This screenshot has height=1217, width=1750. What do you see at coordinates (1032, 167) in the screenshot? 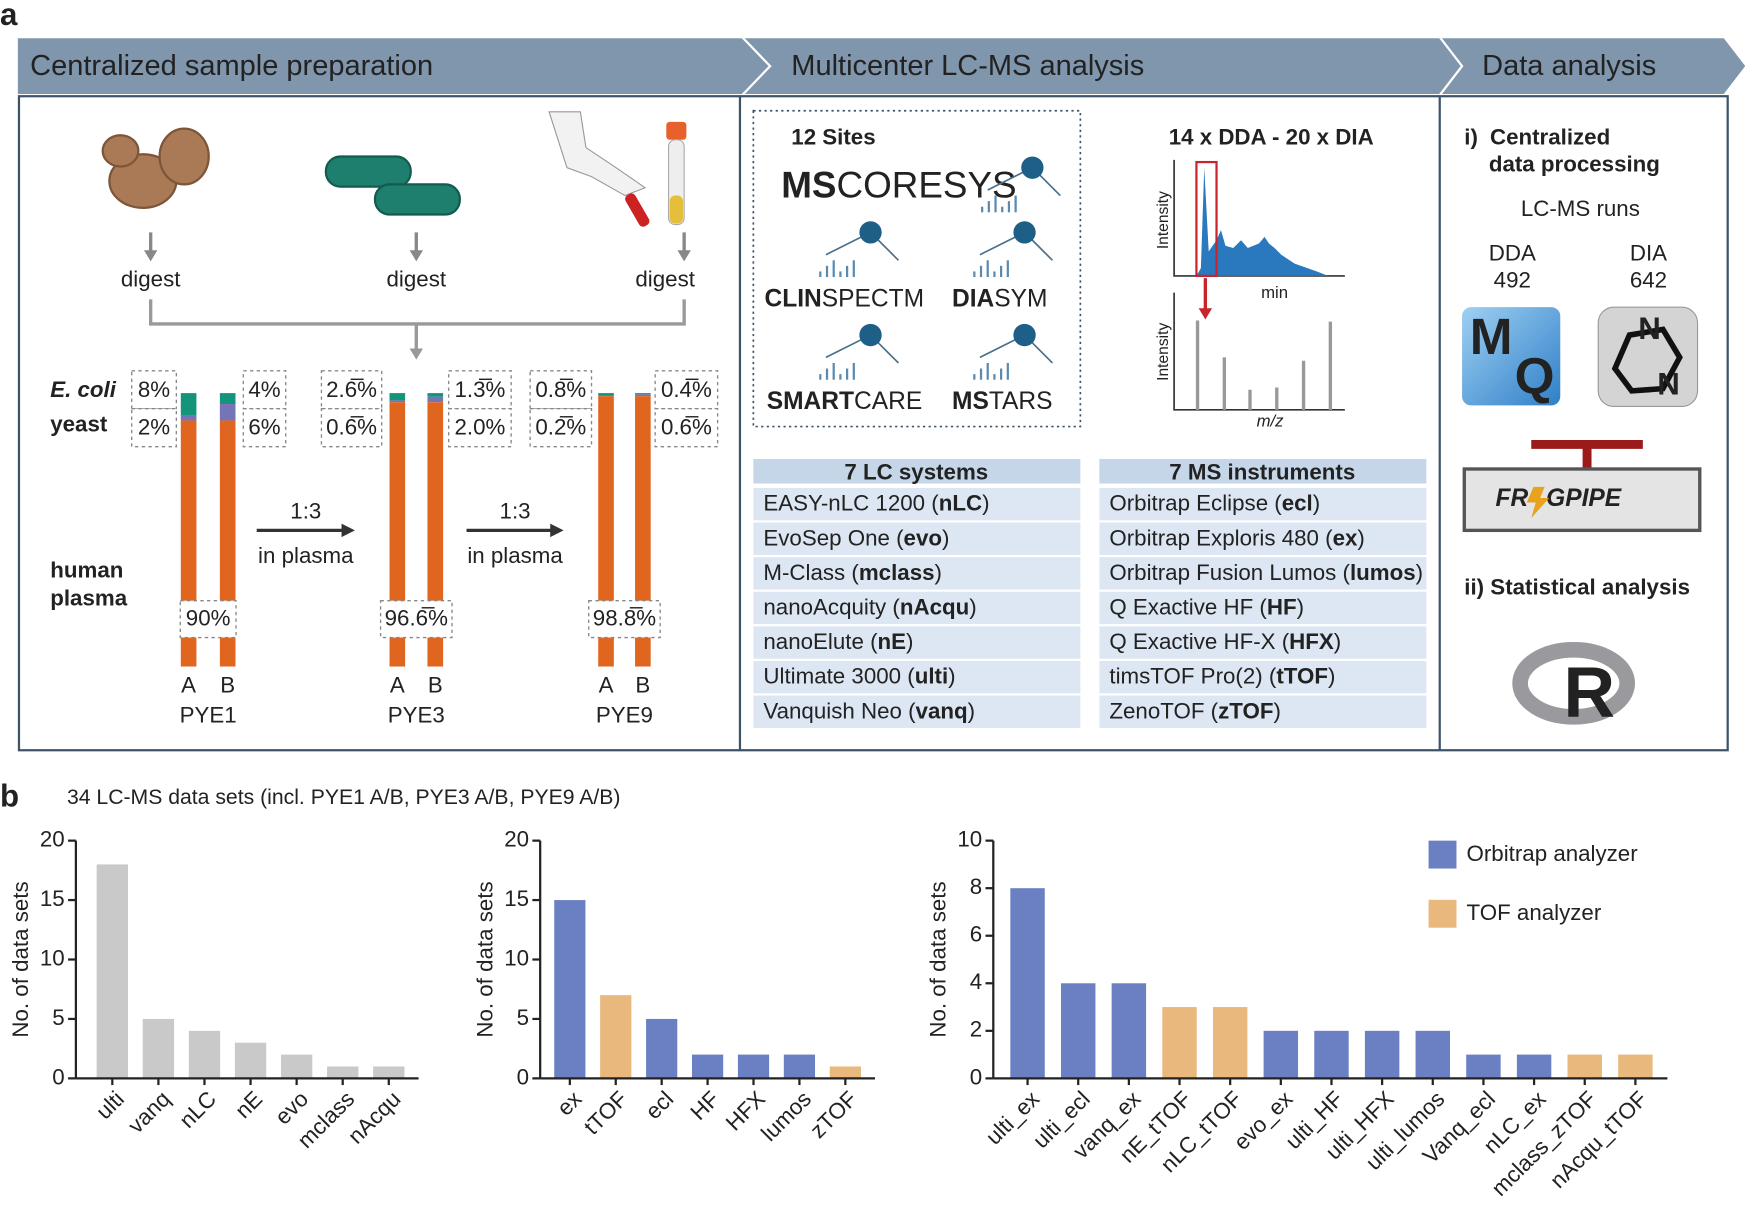
I see `icon-node` at bounding box center [1032, 167].